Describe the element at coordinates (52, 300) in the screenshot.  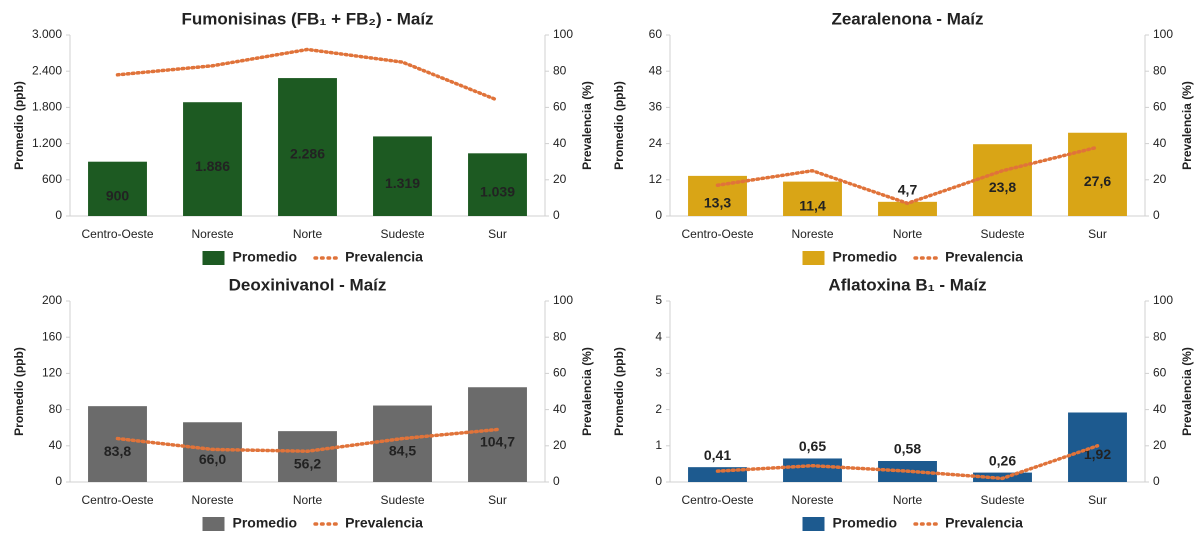
I see `y-tick-label: 200` at that location.